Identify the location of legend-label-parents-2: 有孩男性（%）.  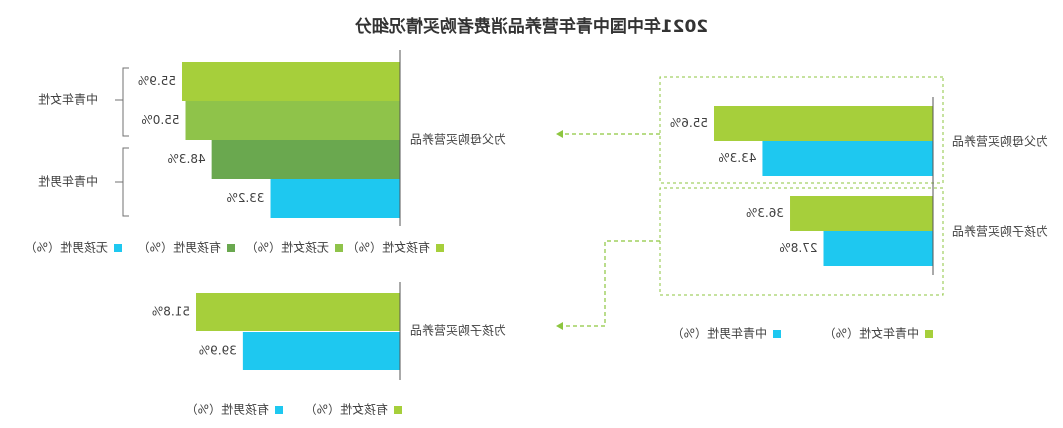
(179, 248).